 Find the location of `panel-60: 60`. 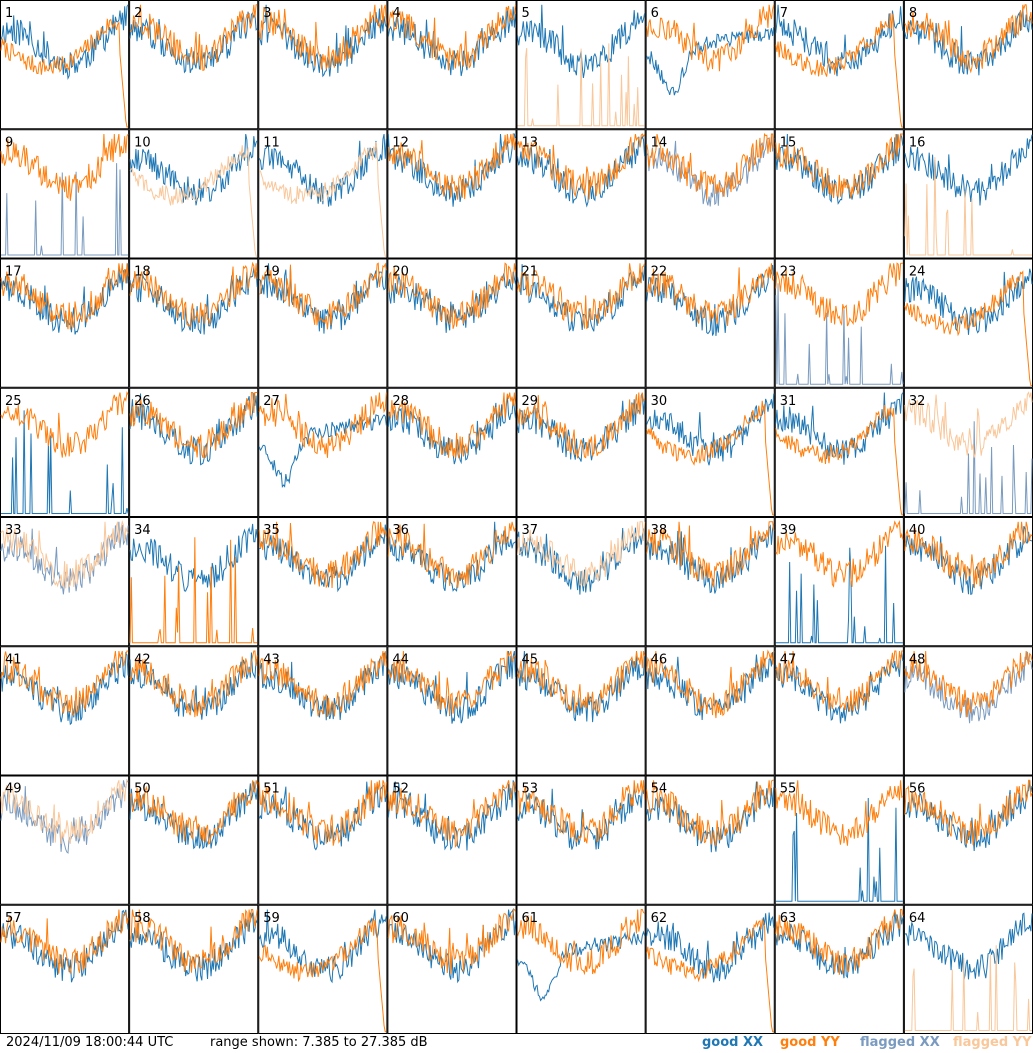

panel-60: 60 is located at coordinates (452, 969).